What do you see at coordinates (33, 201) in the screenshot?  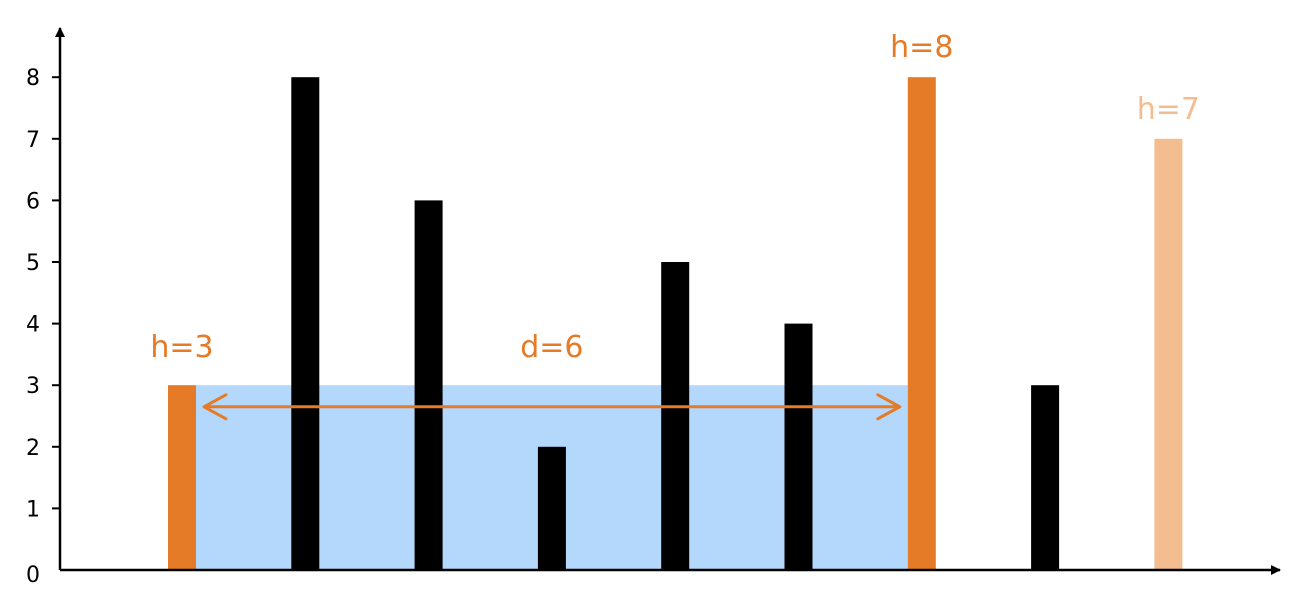 I see `y-tick-label: 6` at bounding box center [33, 201].